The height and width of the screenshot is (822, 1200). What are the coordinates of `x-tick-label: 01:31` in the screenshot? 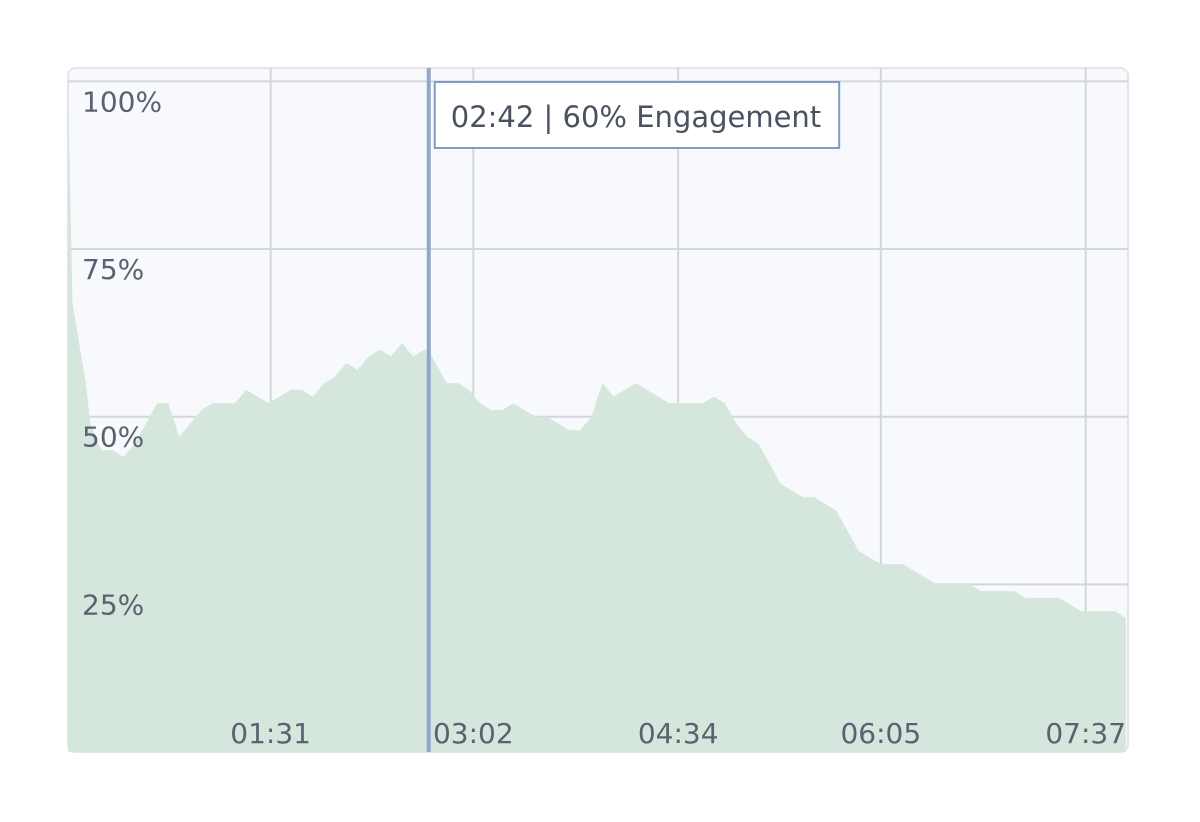 It's located at (270, 733).